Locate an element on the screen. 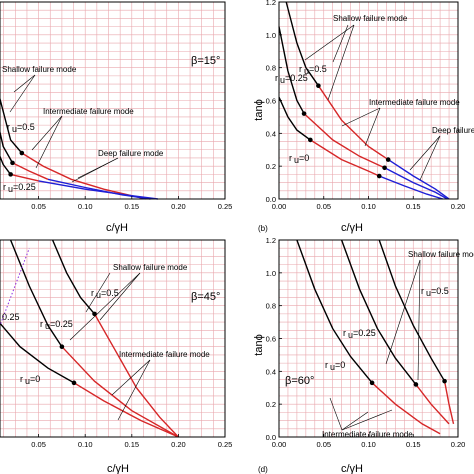  y-tick-label: 0.8 is located at coordinates (271, 306).